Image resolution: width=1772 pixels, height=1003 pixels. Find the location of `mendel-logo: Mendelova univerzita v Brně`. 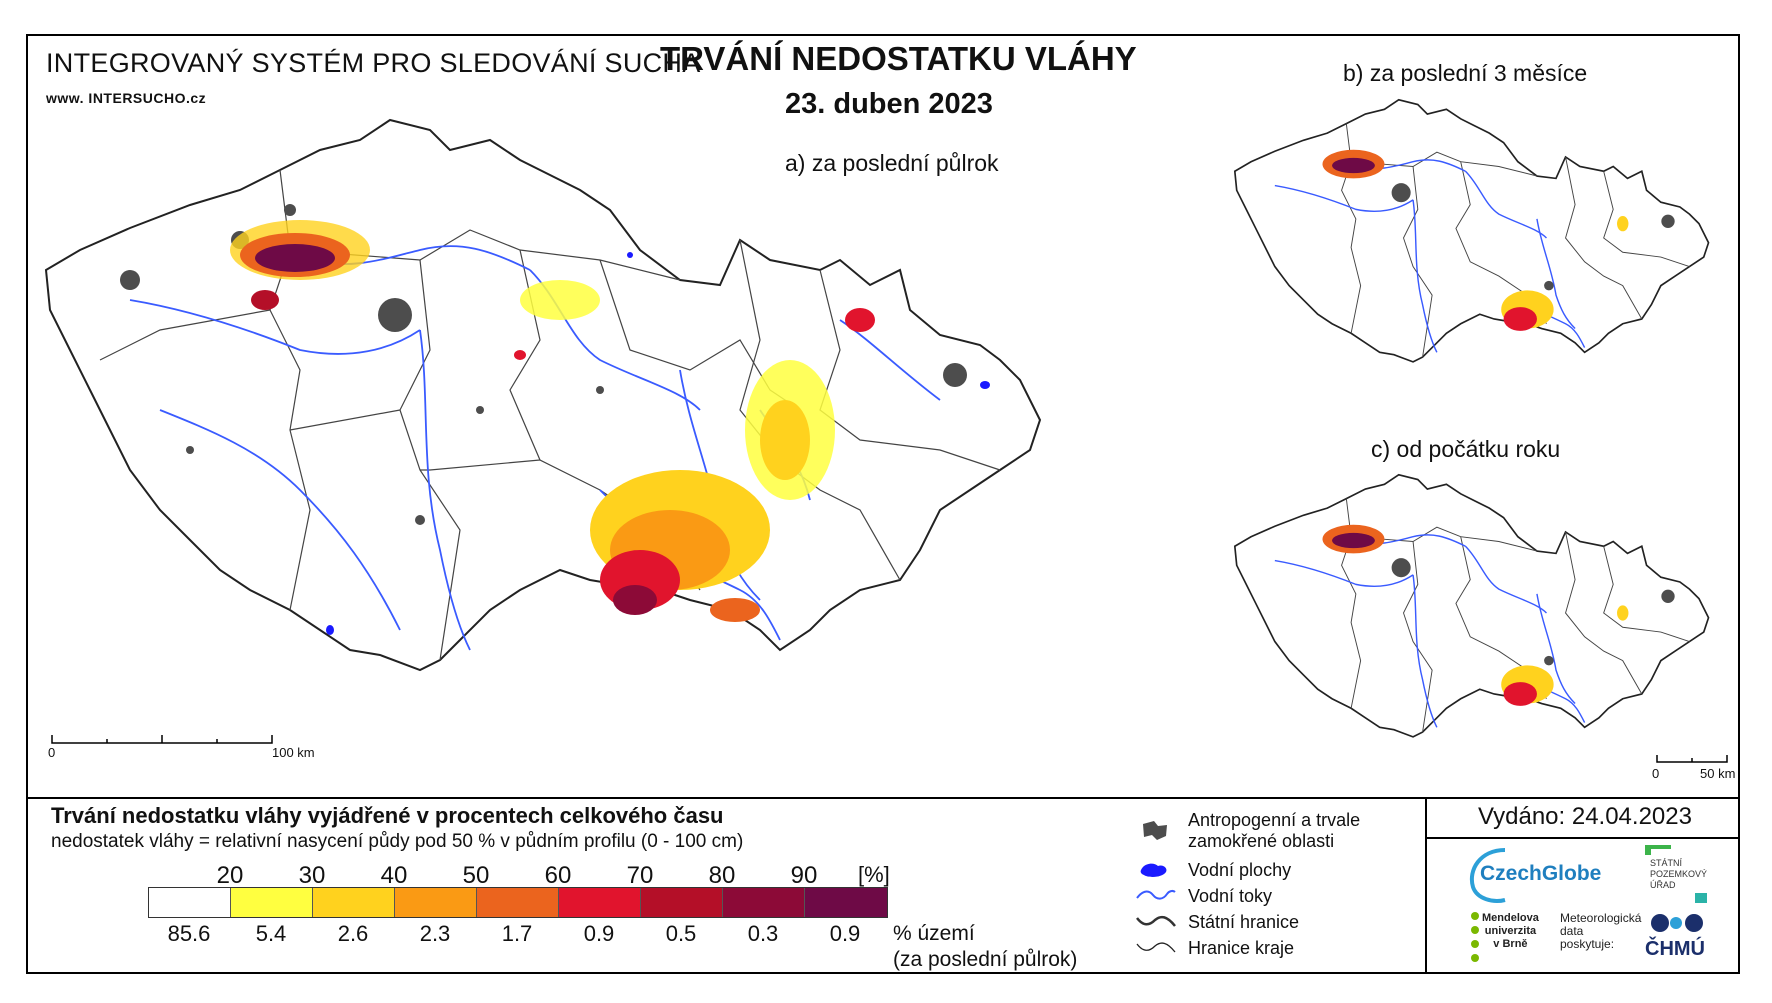

mendel-logo: Mendelova univerzita v Brně is located at coordinates (1510, 931).